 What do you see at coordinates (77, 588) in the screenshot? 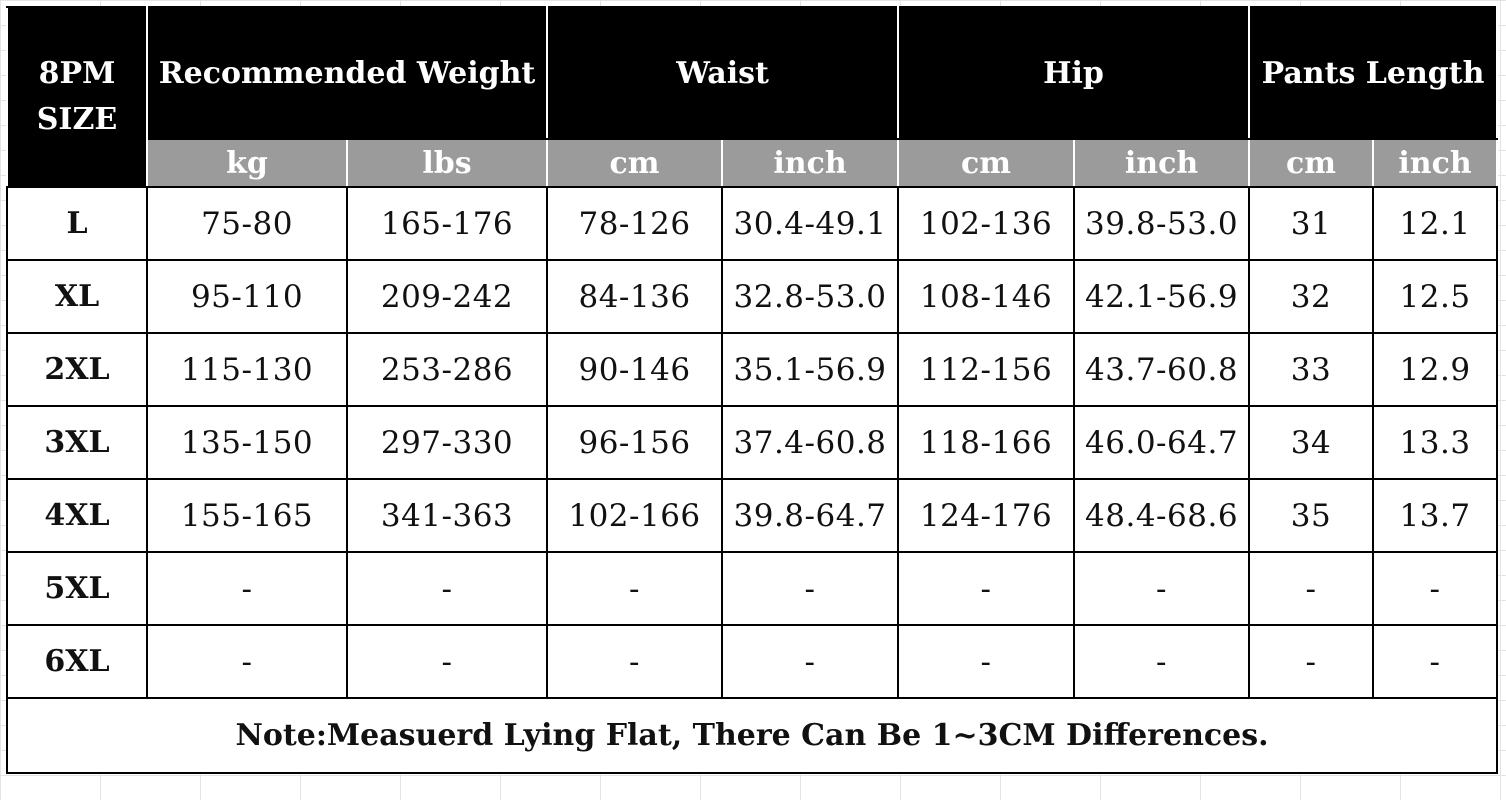
I see `size-label-cell: 5XL` at bounding box center [77, 588].